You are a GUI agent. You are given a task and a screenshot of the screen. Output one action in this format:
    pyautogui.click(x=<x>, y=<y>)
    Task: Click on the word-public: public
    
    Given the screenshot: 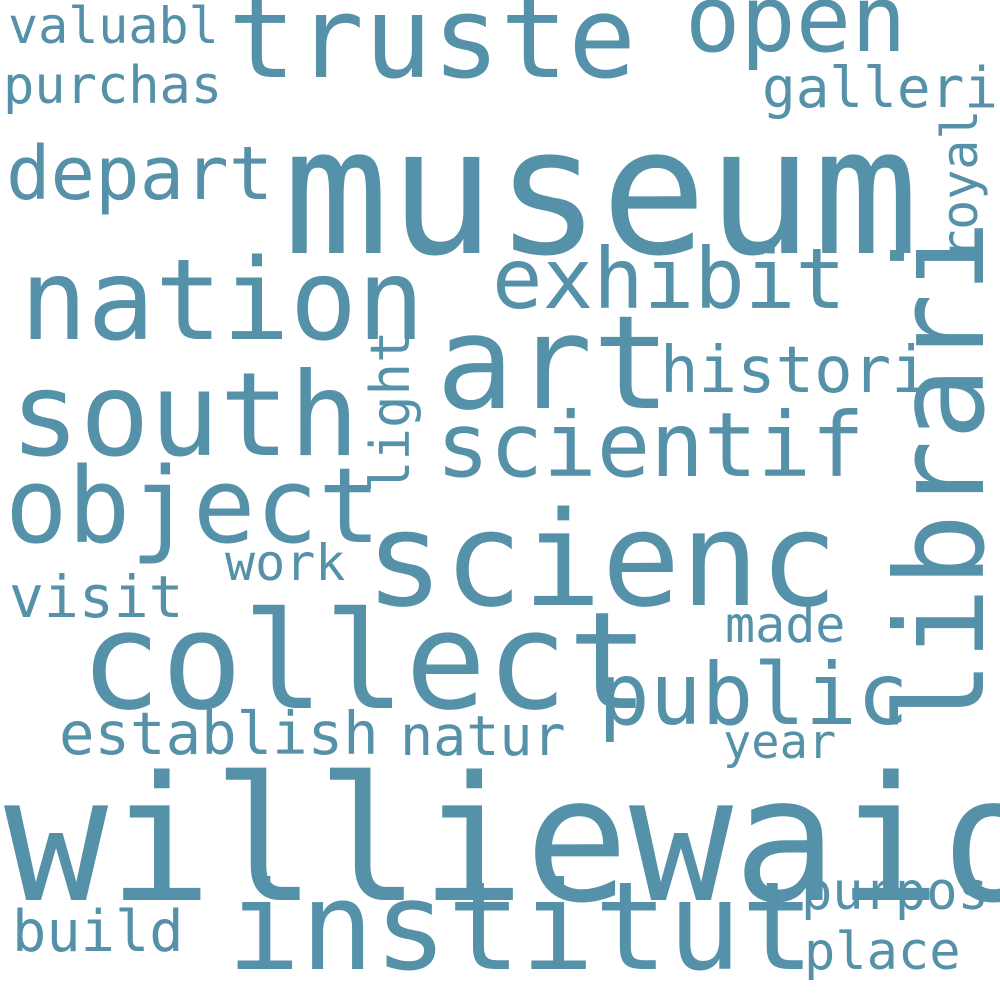 What is the action you would take?
    pyautogui.click(x=753, y=695)
    